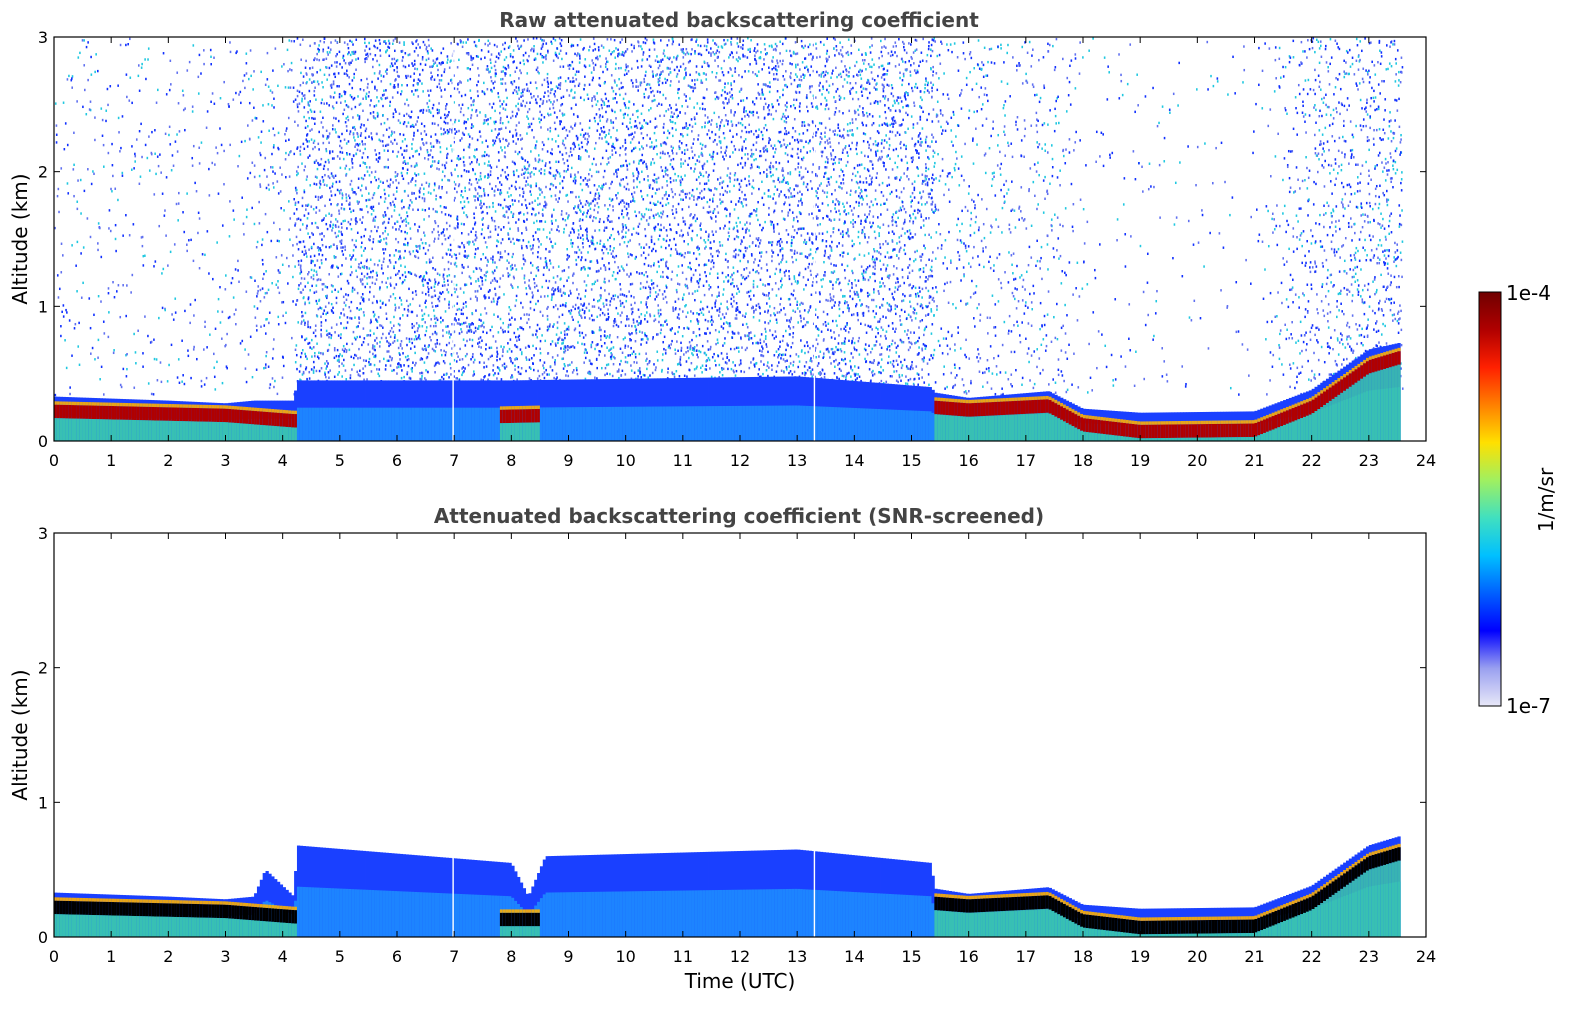 The height and width of the screenshot is (1020, 1595). I want to click on colorbar: 1e-4 1e-7 1/m/sr, so click(1518, 499).